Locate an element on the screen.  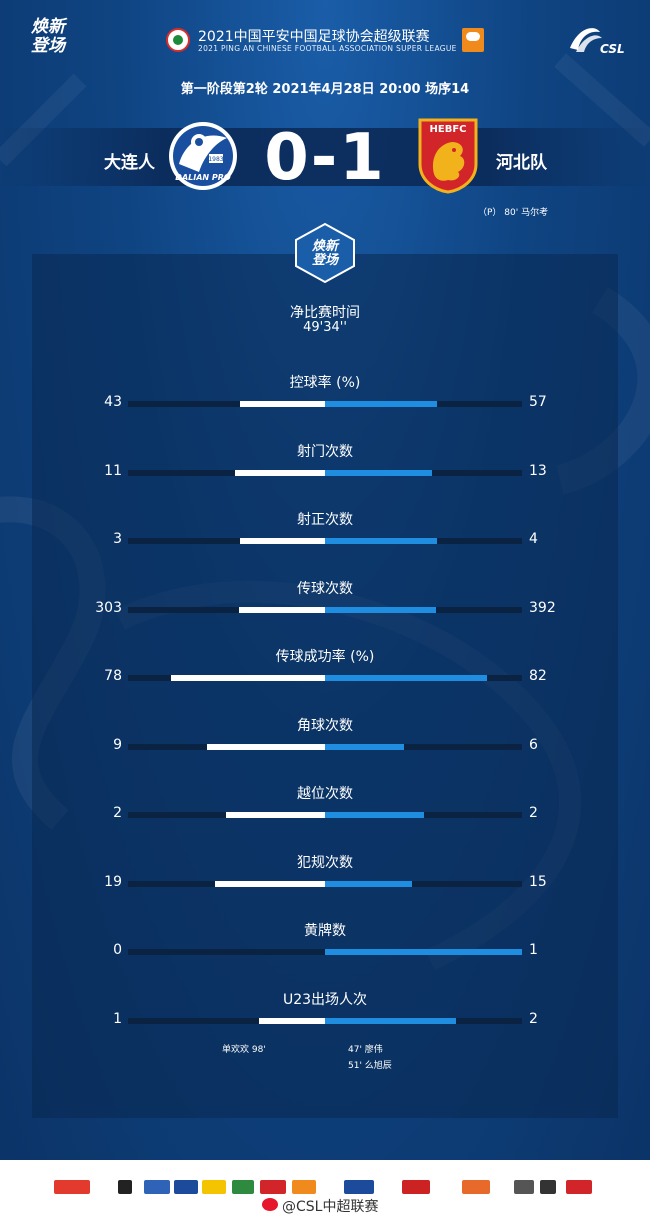
weibo-handle: @CSL中超联赛 is located at coordinates (330, 1207).